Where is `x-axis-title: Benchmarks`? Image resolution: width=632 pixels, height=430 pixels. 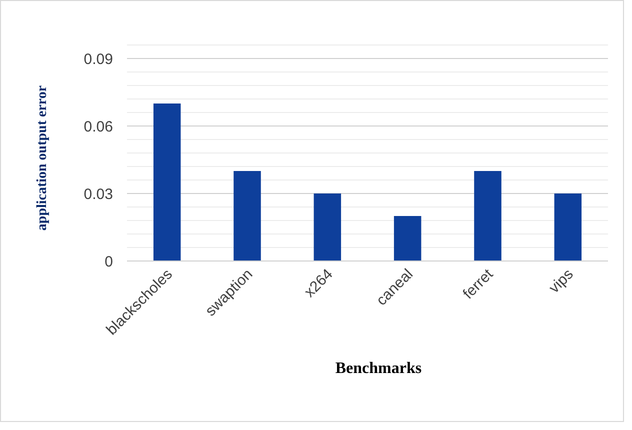 x-axis-title: Benchmarks is located at coordinates (378, 368).